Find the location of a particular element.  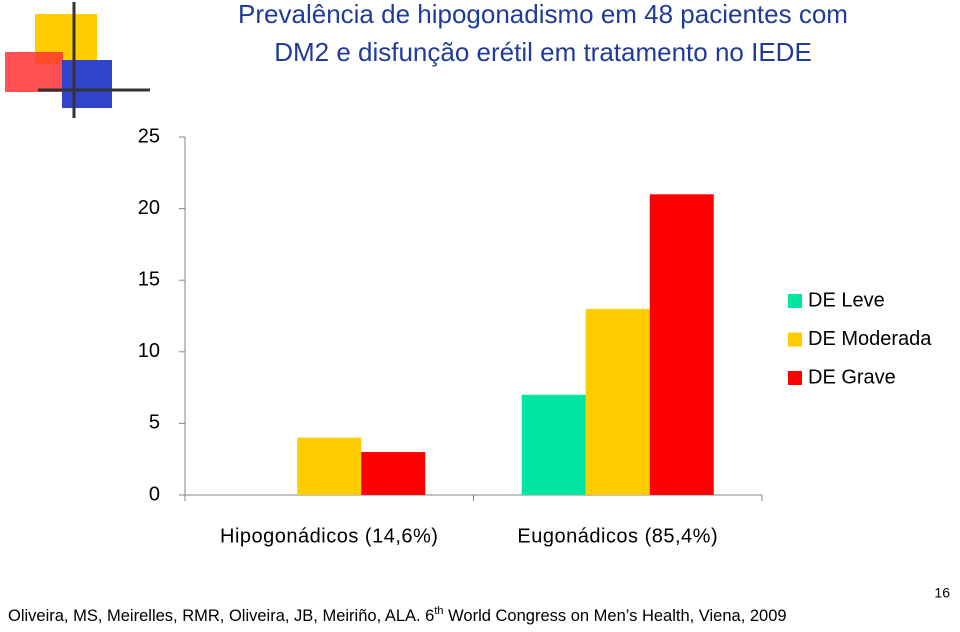

x-tick-label: Eugonádicos (85,4%) is located at coordinates (617, 536).